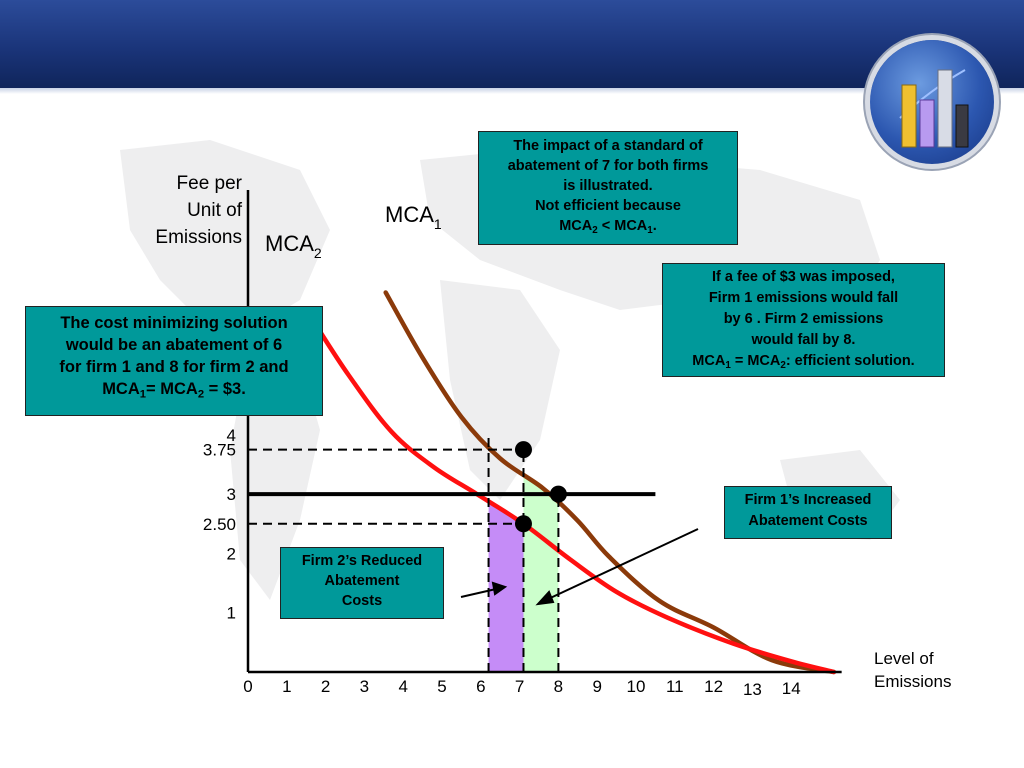 Image resolution: width=1024 pixels, height=768 pixels. What do you see at coordinates (791, 688) in the screenshot?
I see `x-tick-label: 14` at bounding box center [791, 688].